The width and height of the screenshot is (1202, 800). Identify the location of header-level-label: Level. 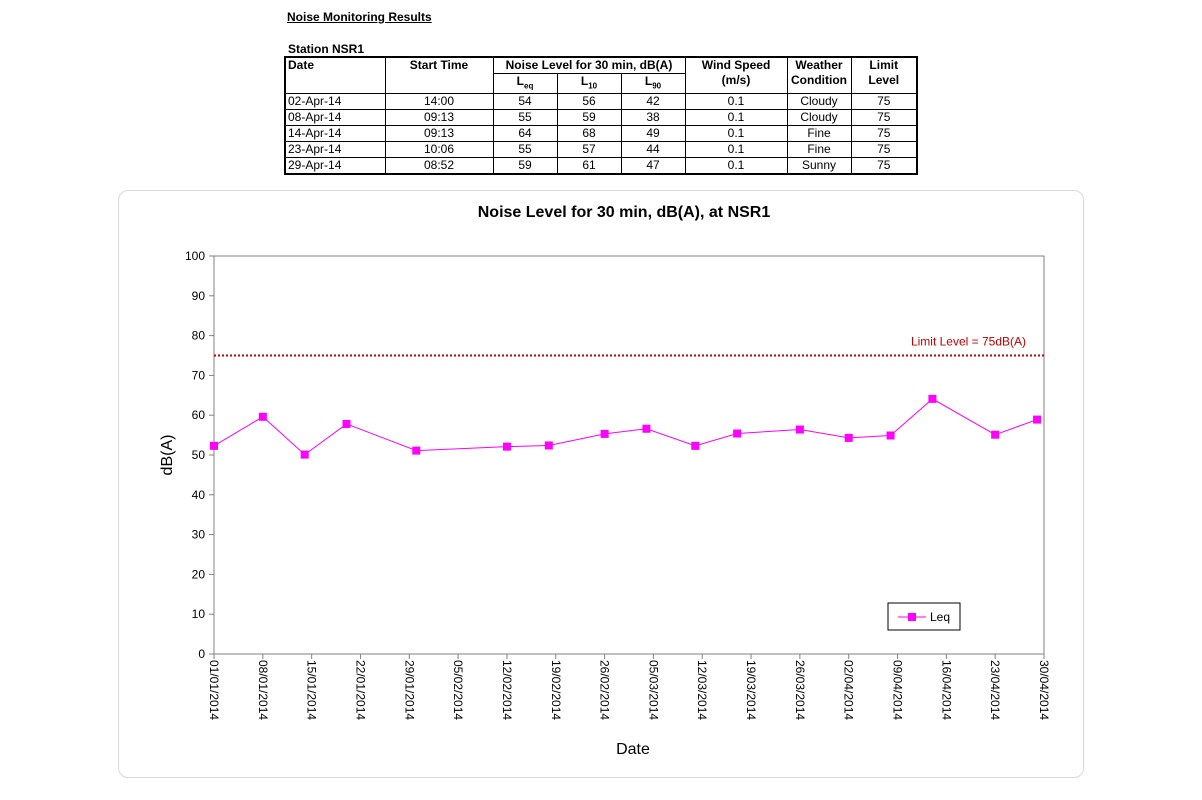
(884, 80).